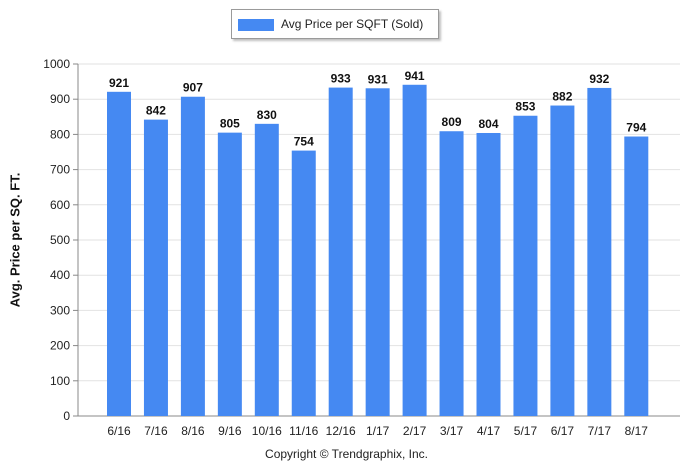 This screenshot has height=472, width=693. I want to click on y-tick-label: 400, so click(60, 275).